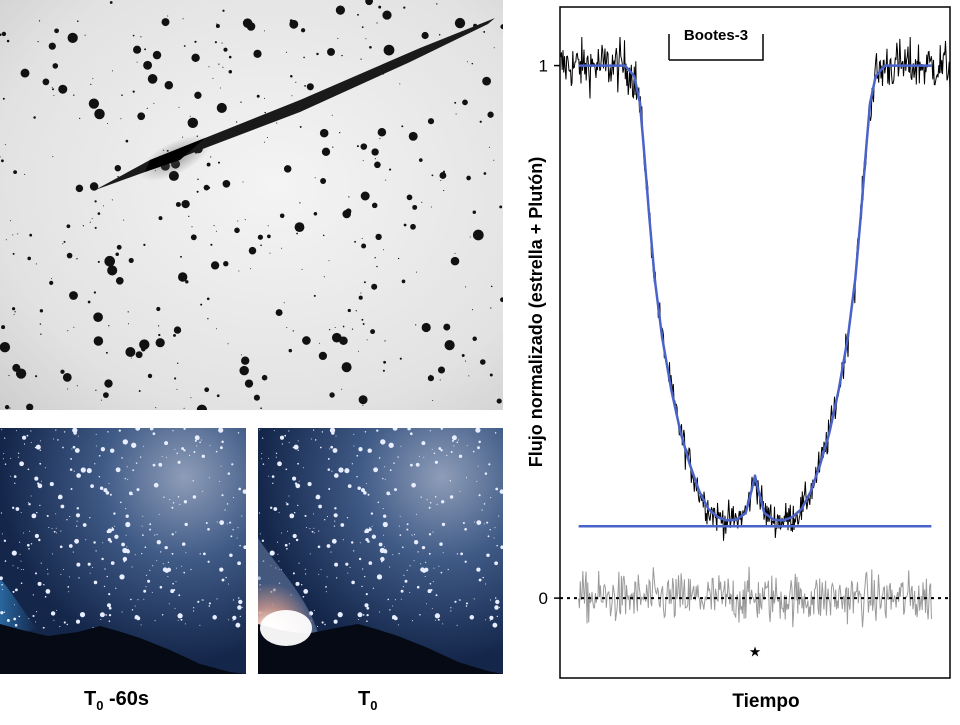 Image resolution: width=960 pixels, height=725 pixels. Describe the element at coordinates (755, 651) in the screenshot. I see `residual-star-marker: ★` at that location.